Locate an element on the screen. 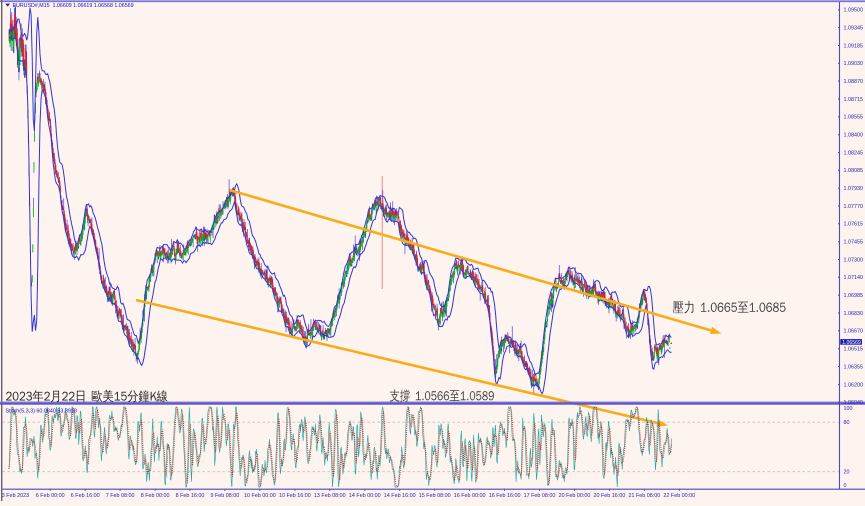 Image resolution: width=865 pixels, height=506 pixels. svg-text: 16 Feb 16:00 is located at coordinates (505, 496).